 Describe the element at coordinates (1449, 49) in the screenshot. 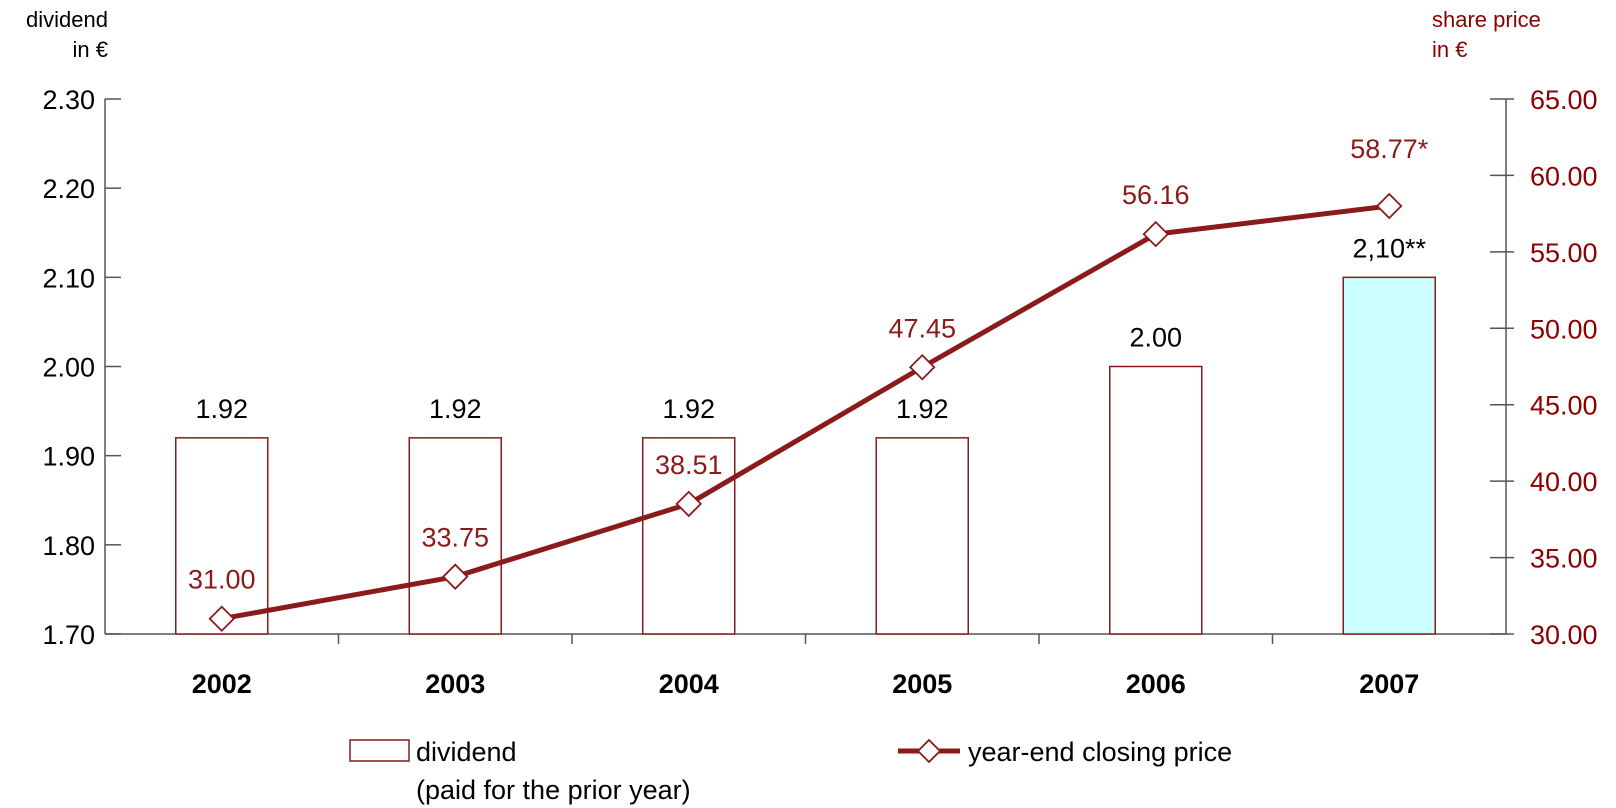

I see `right-axis-label-2: in €` at that location.